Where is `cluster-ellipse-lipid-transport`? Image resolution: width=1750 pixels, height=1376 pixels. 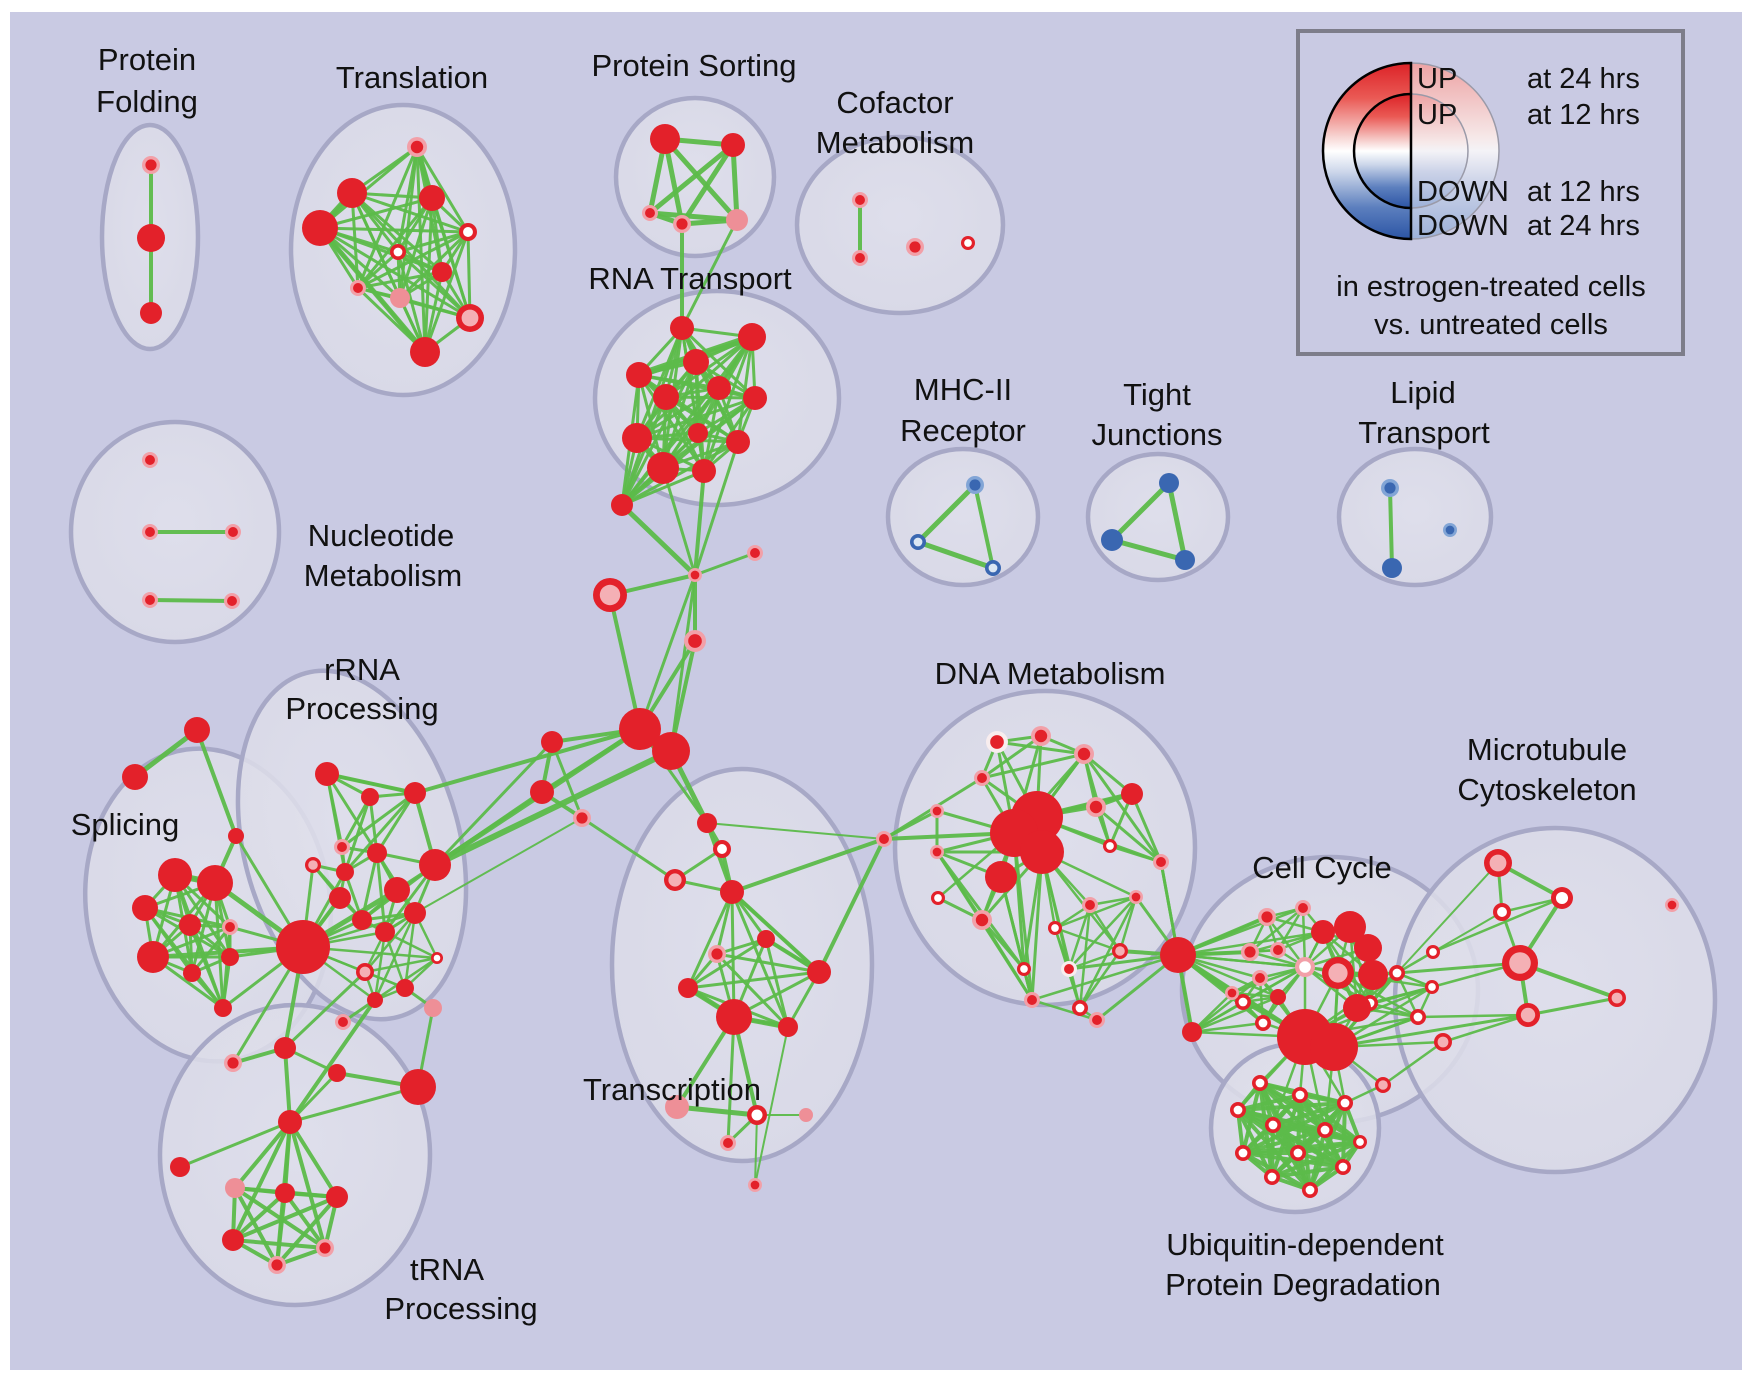
cluster-ellipse-lipid-transport is located at coordinates (1415, 517).